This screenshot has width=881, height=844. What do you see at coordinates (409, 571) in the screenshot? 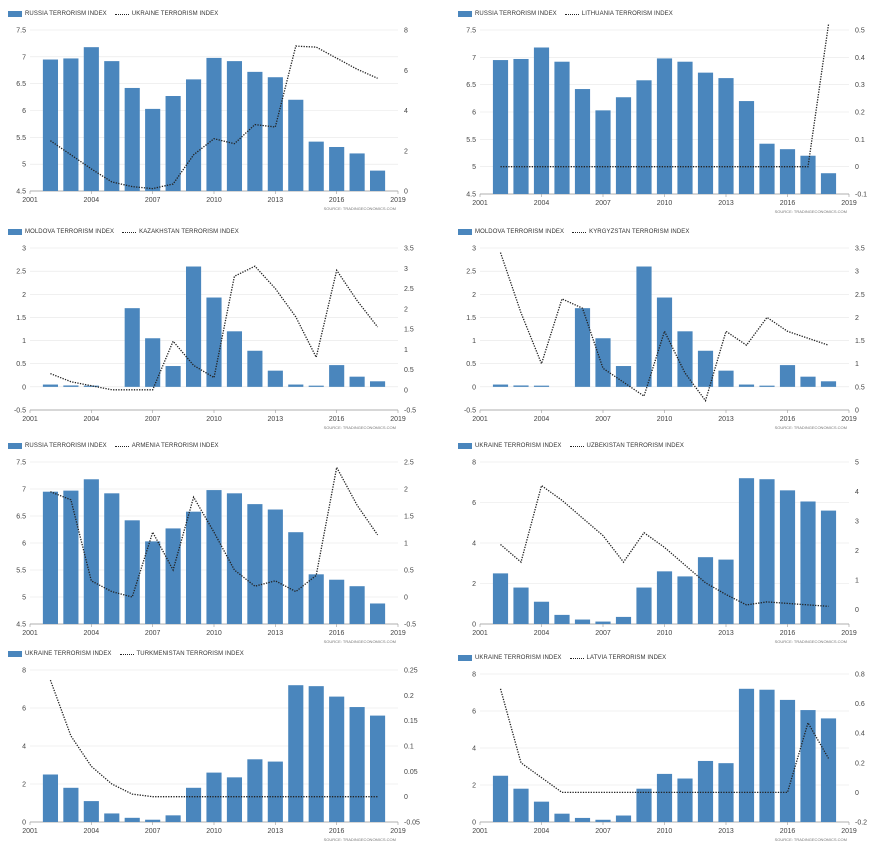
I see `y-right-tick-label: 0.5` at bounding box center [409, 571].